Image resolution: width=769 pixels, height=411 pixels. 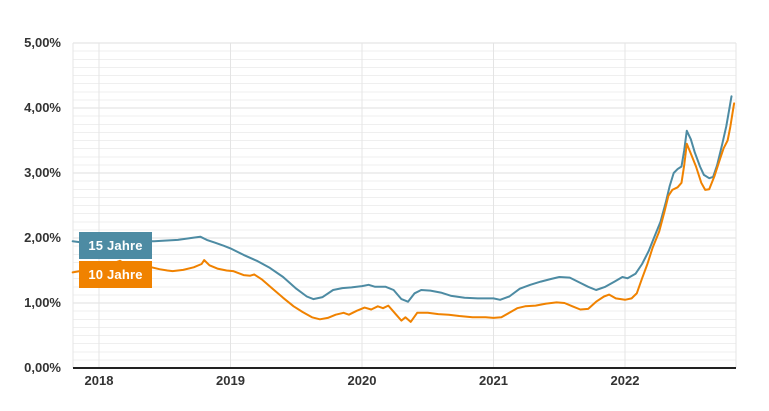 What do you see at coordinates (230, 380) in the screenshot?
I see `x-tick-label: 2019` at bounding box center [230, 380].